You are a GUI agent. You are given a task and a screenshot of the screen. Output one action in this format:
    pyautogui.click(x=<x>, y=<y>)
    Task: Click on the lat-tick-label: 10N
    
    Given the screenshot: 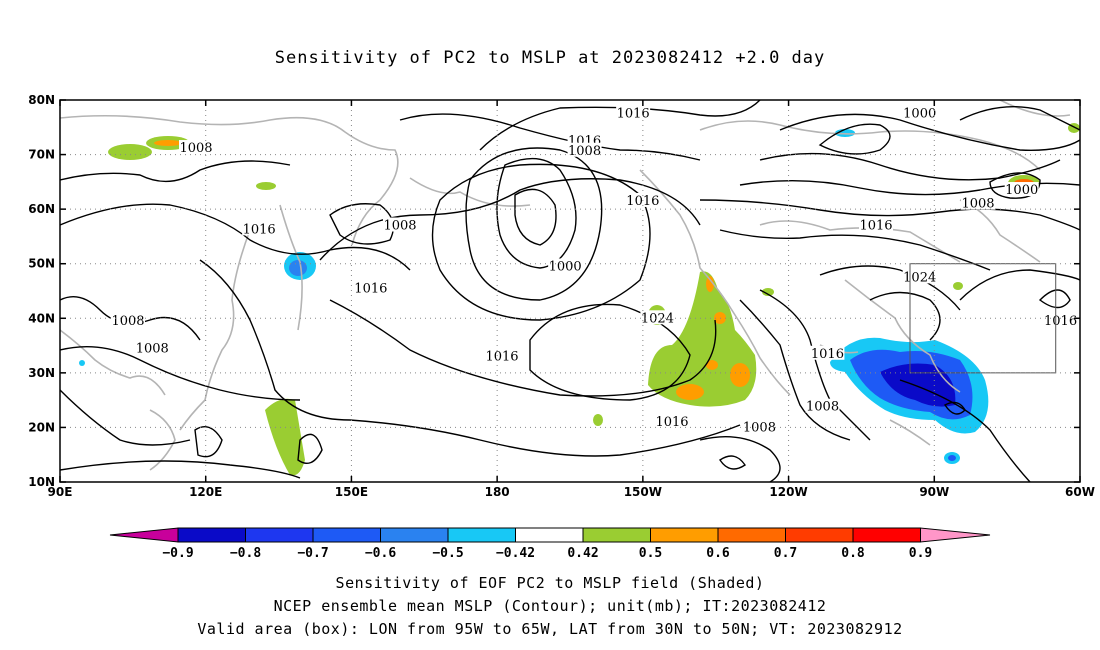 What is the action you would take?
    pyautogui.click(x=41, y=482)
    